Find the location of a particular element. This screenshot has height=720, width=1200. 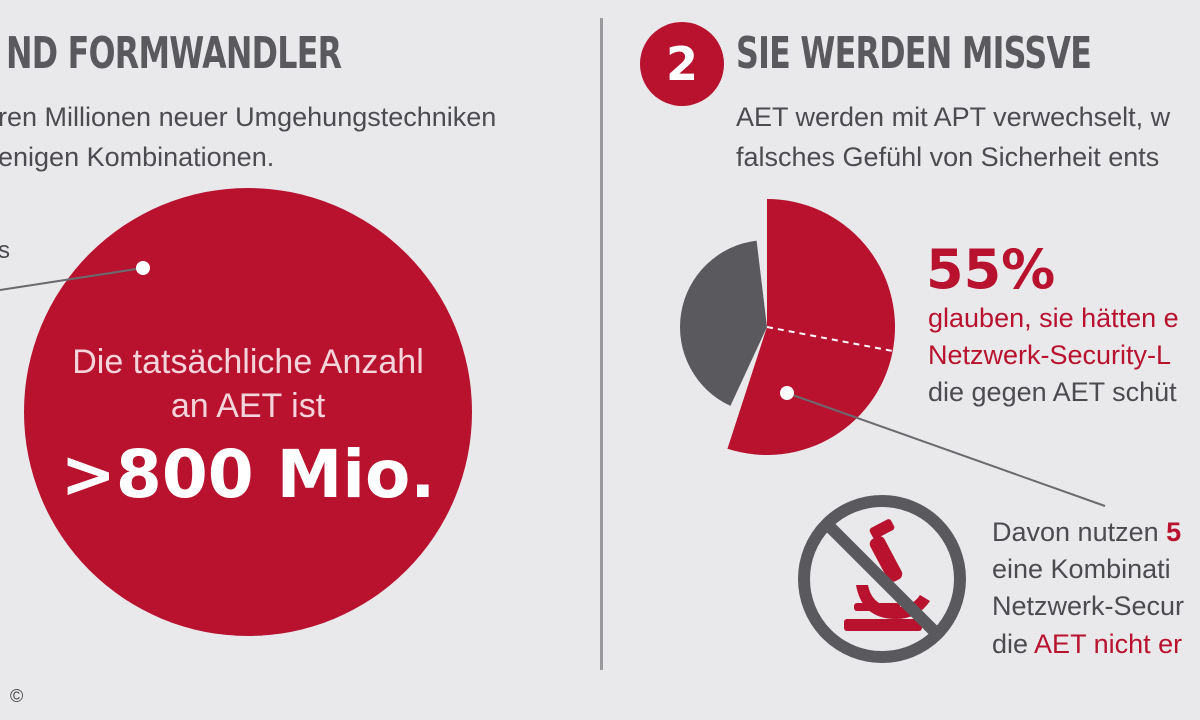

pie-group is located at coordinates (787, 327).